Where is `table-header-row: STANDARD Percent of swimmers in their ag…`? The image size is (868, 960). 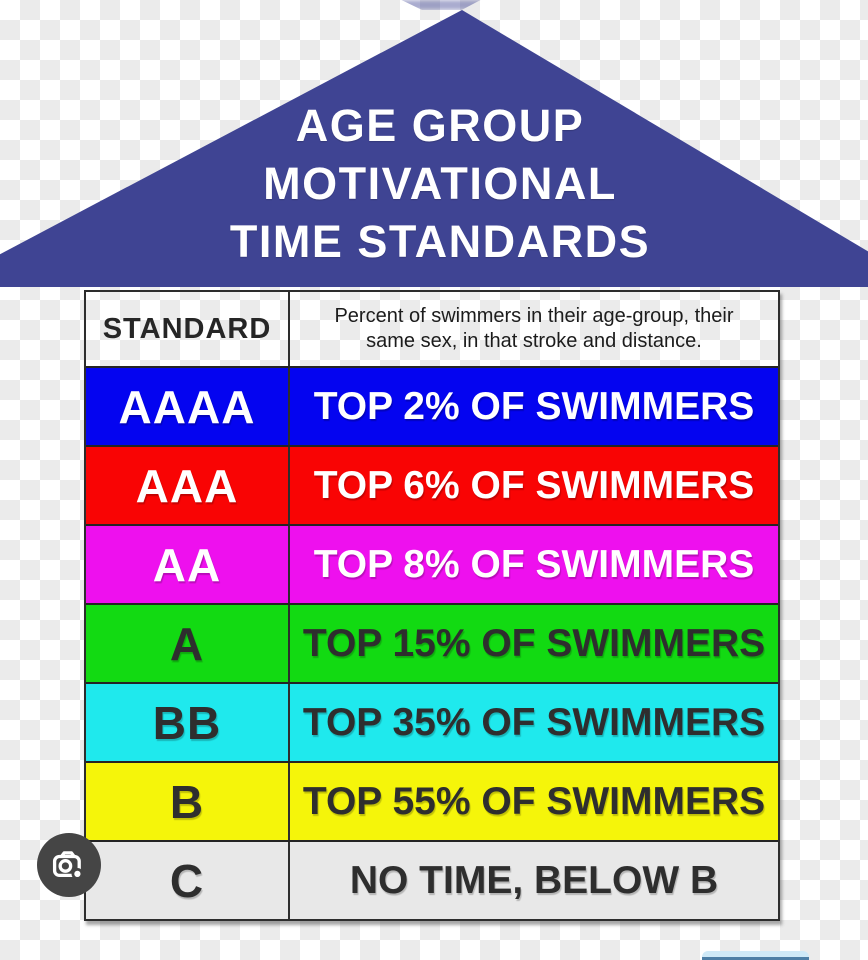 table-header-row: STANDARD Percent of swimmers in their ag… is located at coordinates (432, 329).